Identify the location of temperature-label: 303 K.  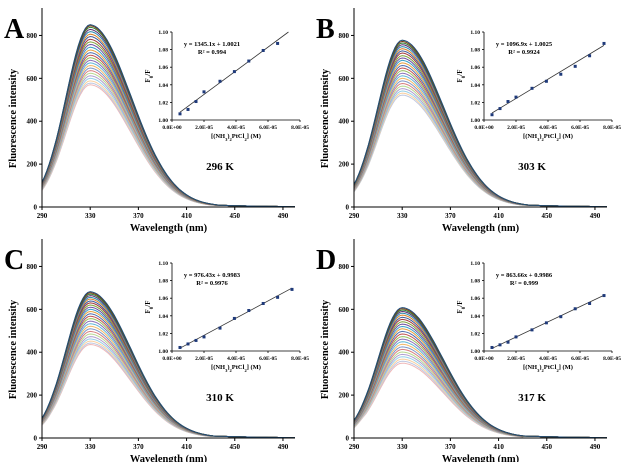
(532, 167).